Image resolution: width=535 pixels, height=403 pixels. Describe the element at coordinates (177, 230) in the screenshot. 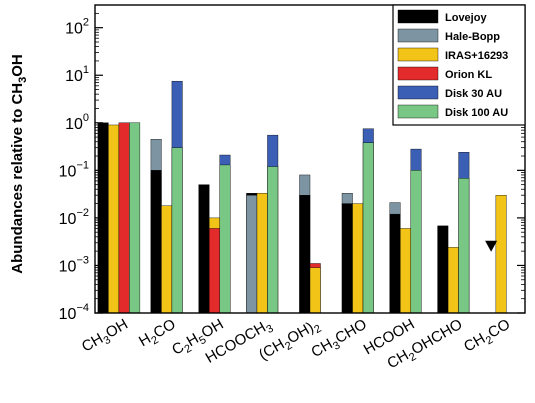

I see `bar-h2co-disk-100-au` at that location.